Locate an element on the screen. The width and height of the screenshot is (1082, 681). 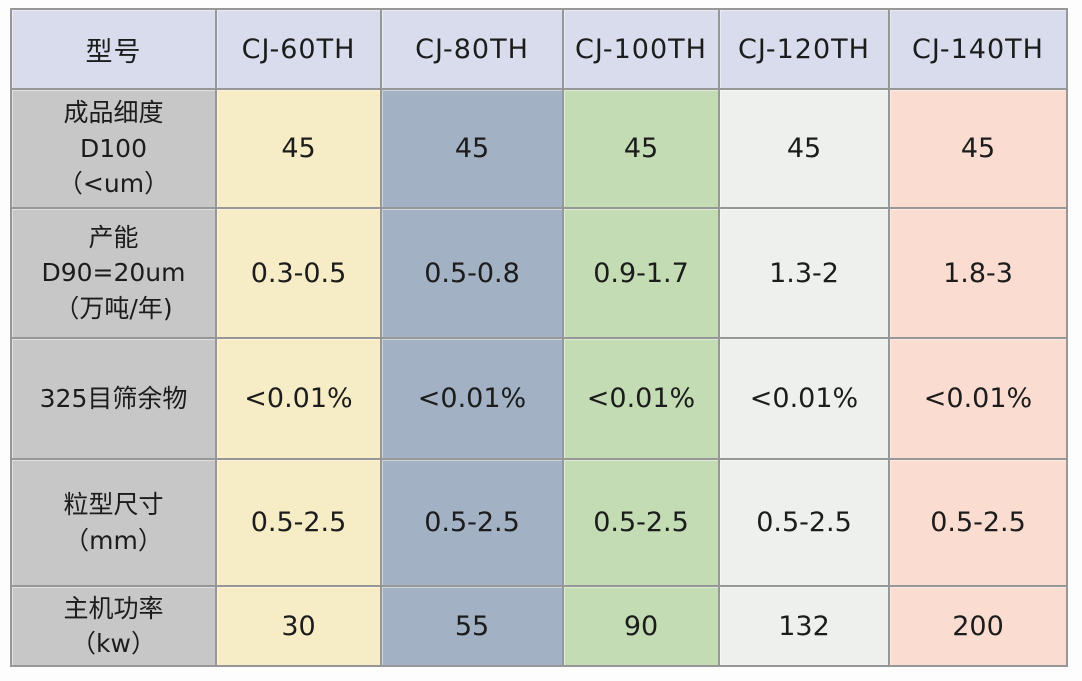
table-cell: 0.9-1.7 is located at coordinates (641, 273).